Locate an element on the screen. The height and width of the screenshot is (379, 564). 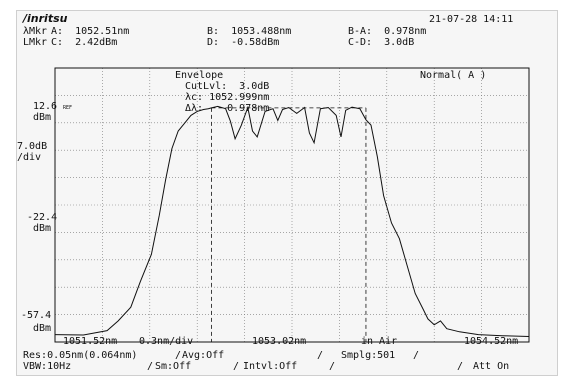
status-interval: Intvl:Off is located at coordinates (270, 366).